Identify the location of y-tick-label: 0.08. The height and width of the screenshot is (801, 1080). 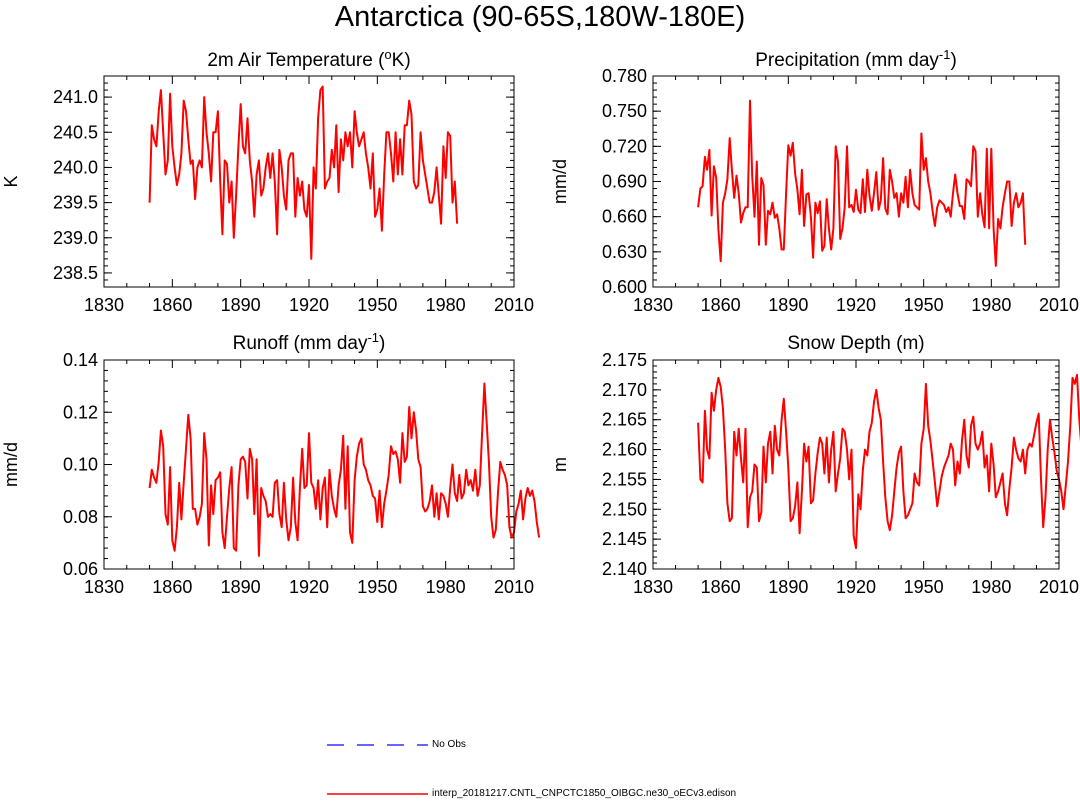
(80, 517).